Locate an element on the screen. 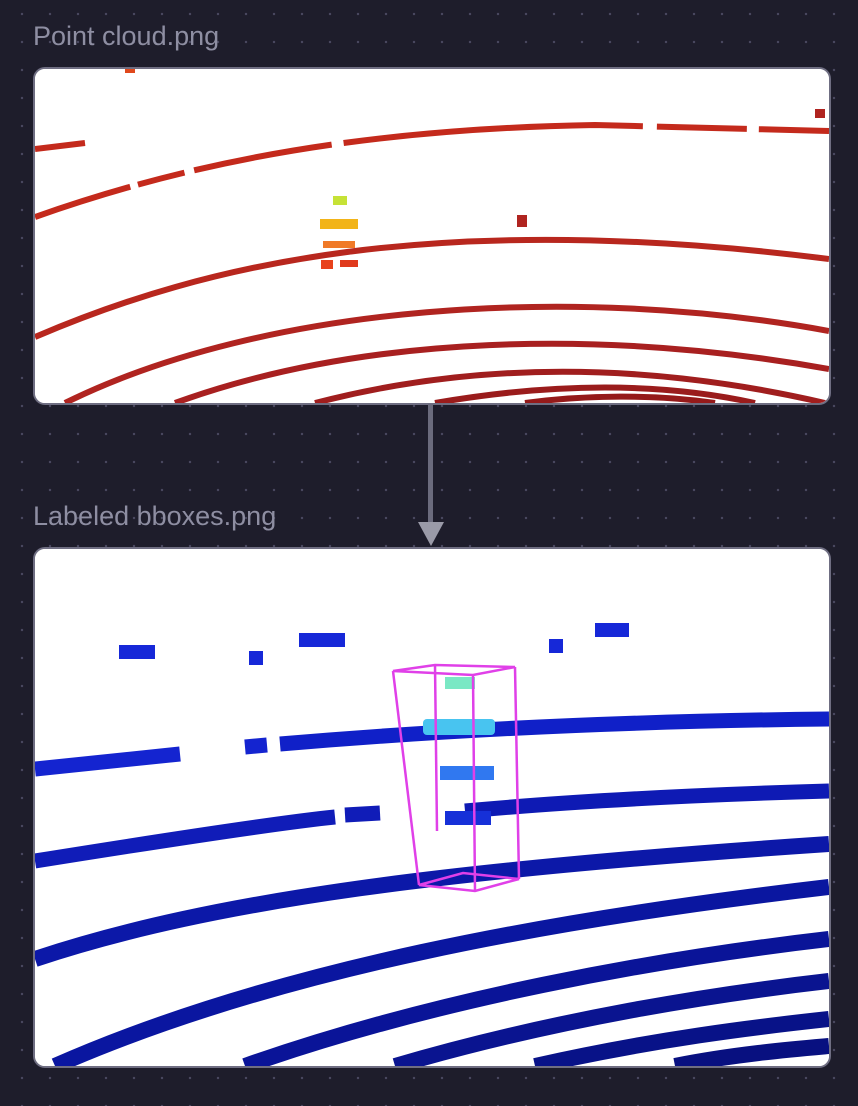 The width and height of the screenshot is (858, 1106). bbox-3d-outline is located at coordinates (456, 778).